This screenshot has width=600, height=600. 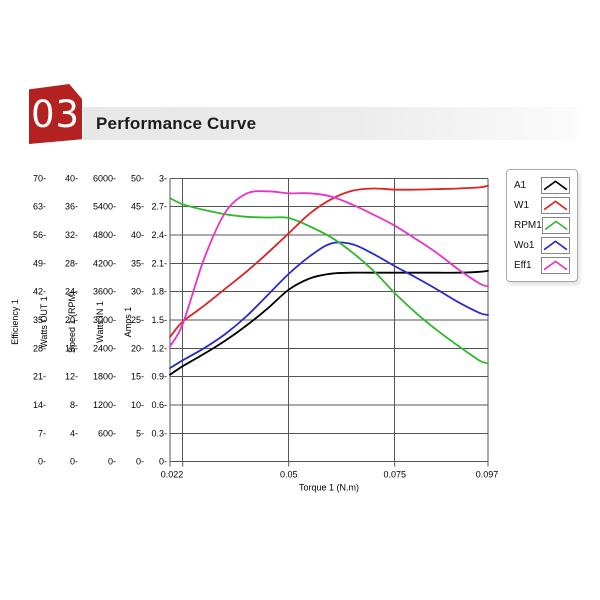 I want to click on y-tick-label: 12-, so click(x=71, y=377).